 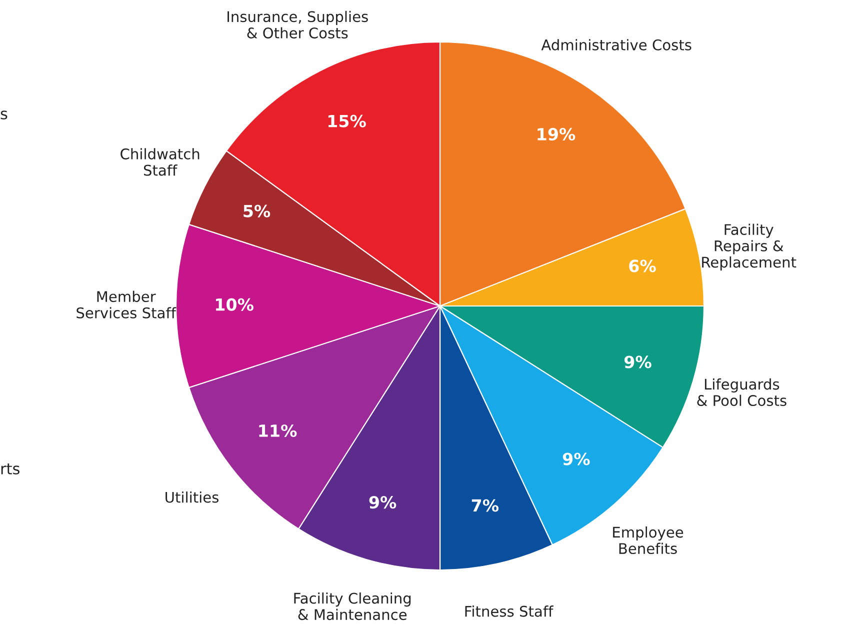 What do you see at coordinates (192, 497) in the screenshot?
I see `slice-label: Utilities` at bounding box center [192, 497].